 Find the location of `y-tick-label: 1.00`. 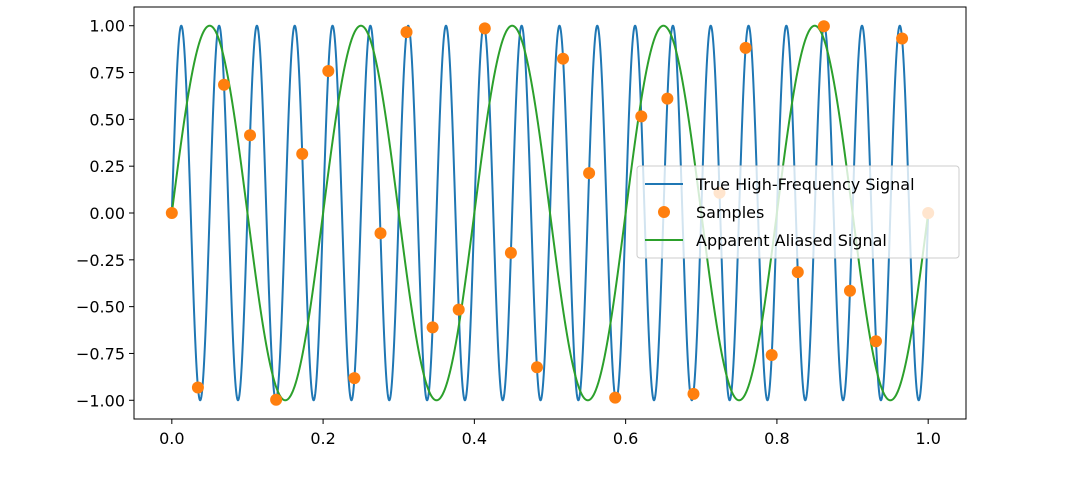

y-tick-label: 1.00 is located at coordinates (107, 26).